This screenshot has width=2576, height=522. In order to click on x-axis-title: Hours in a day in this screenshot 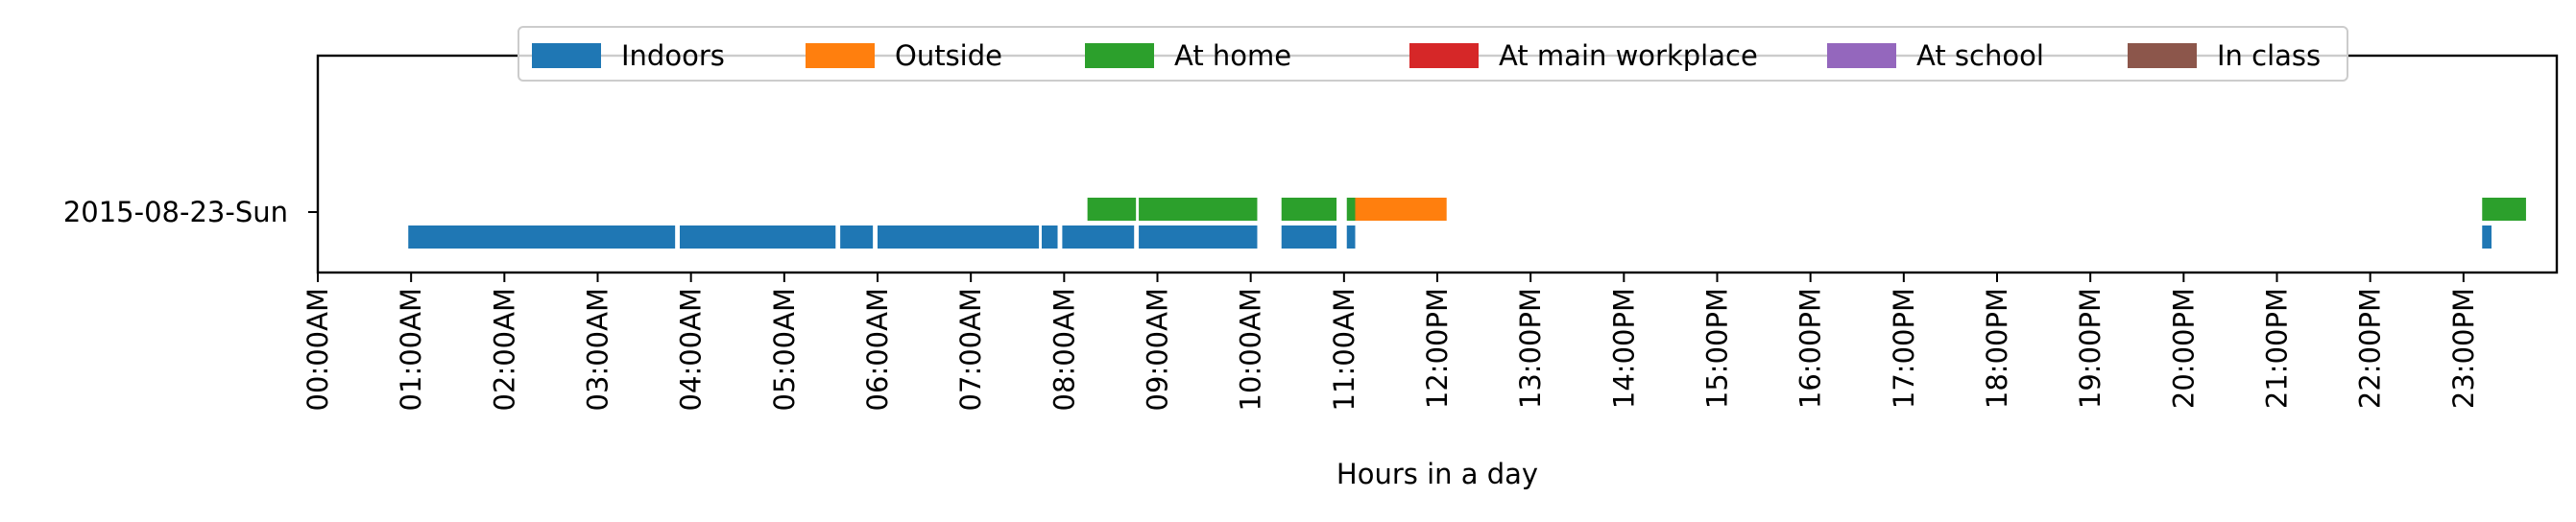, I will do `click(1437, 474)`.